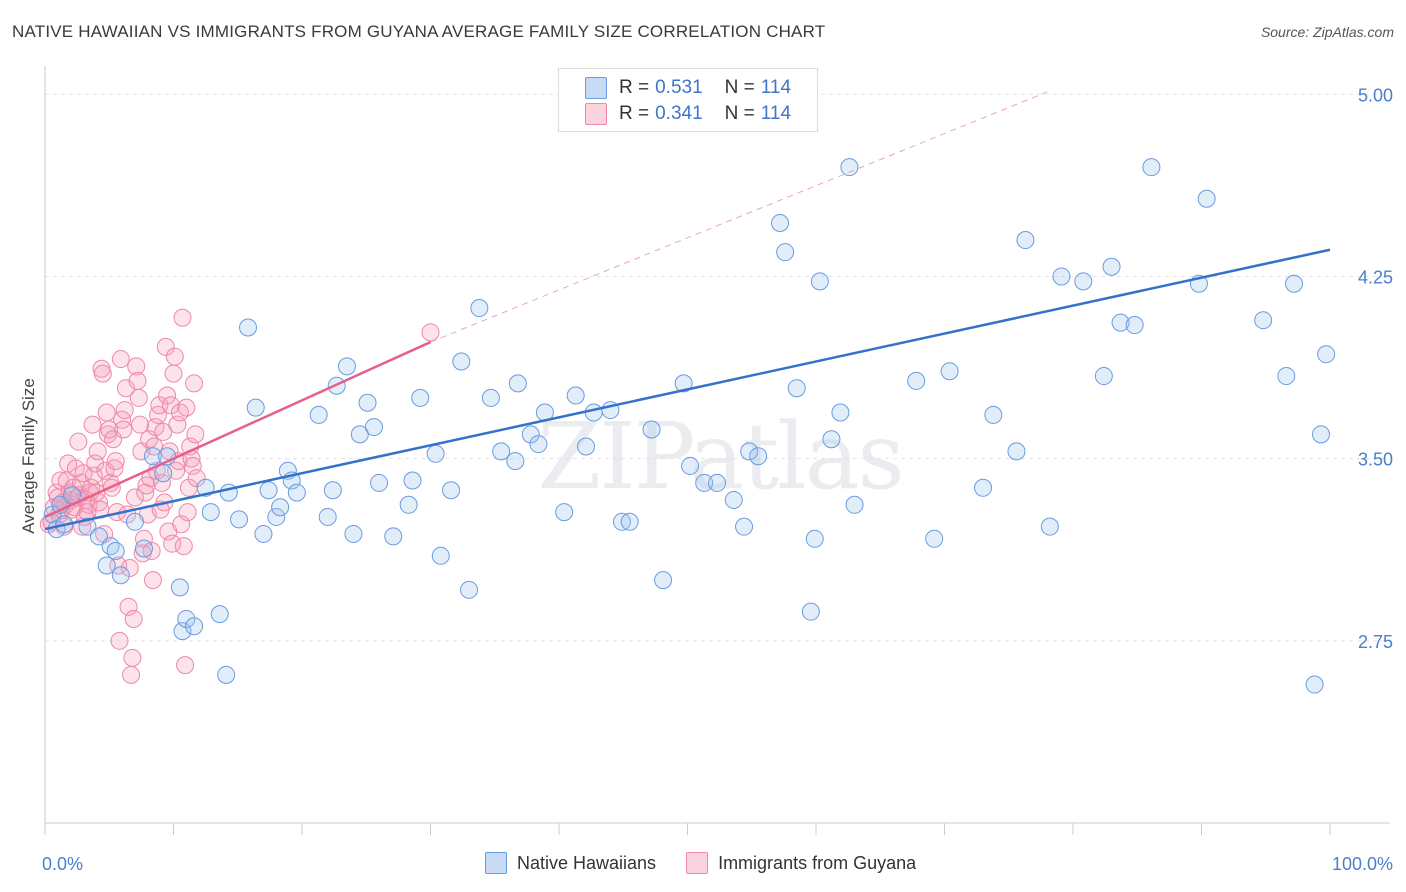  I want to click on source-label: Source: ZipAtlas.com, so click(1327, 32).